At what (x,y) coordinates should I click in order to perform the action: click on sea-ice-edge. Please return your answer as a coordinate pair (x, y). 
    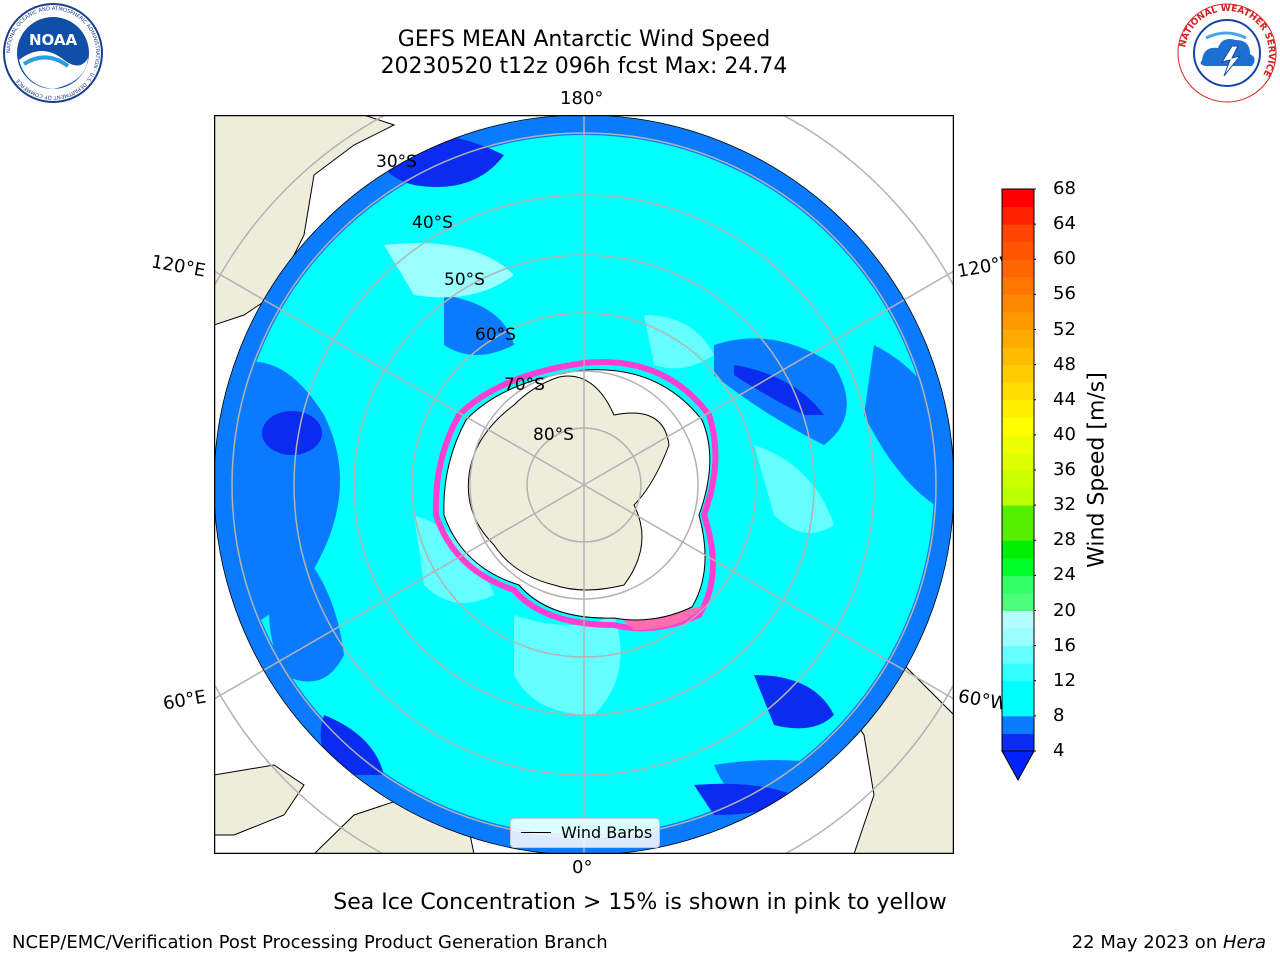
    Looking at the image, I should click on (575, 495).